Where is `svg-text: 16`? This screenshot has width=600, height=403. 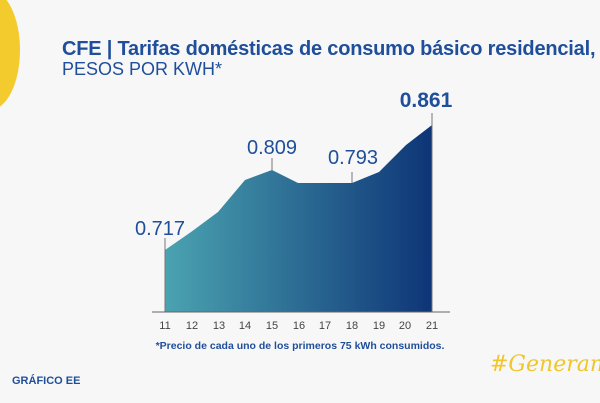
svg-text: 16 is located at coordinates (299, 326).